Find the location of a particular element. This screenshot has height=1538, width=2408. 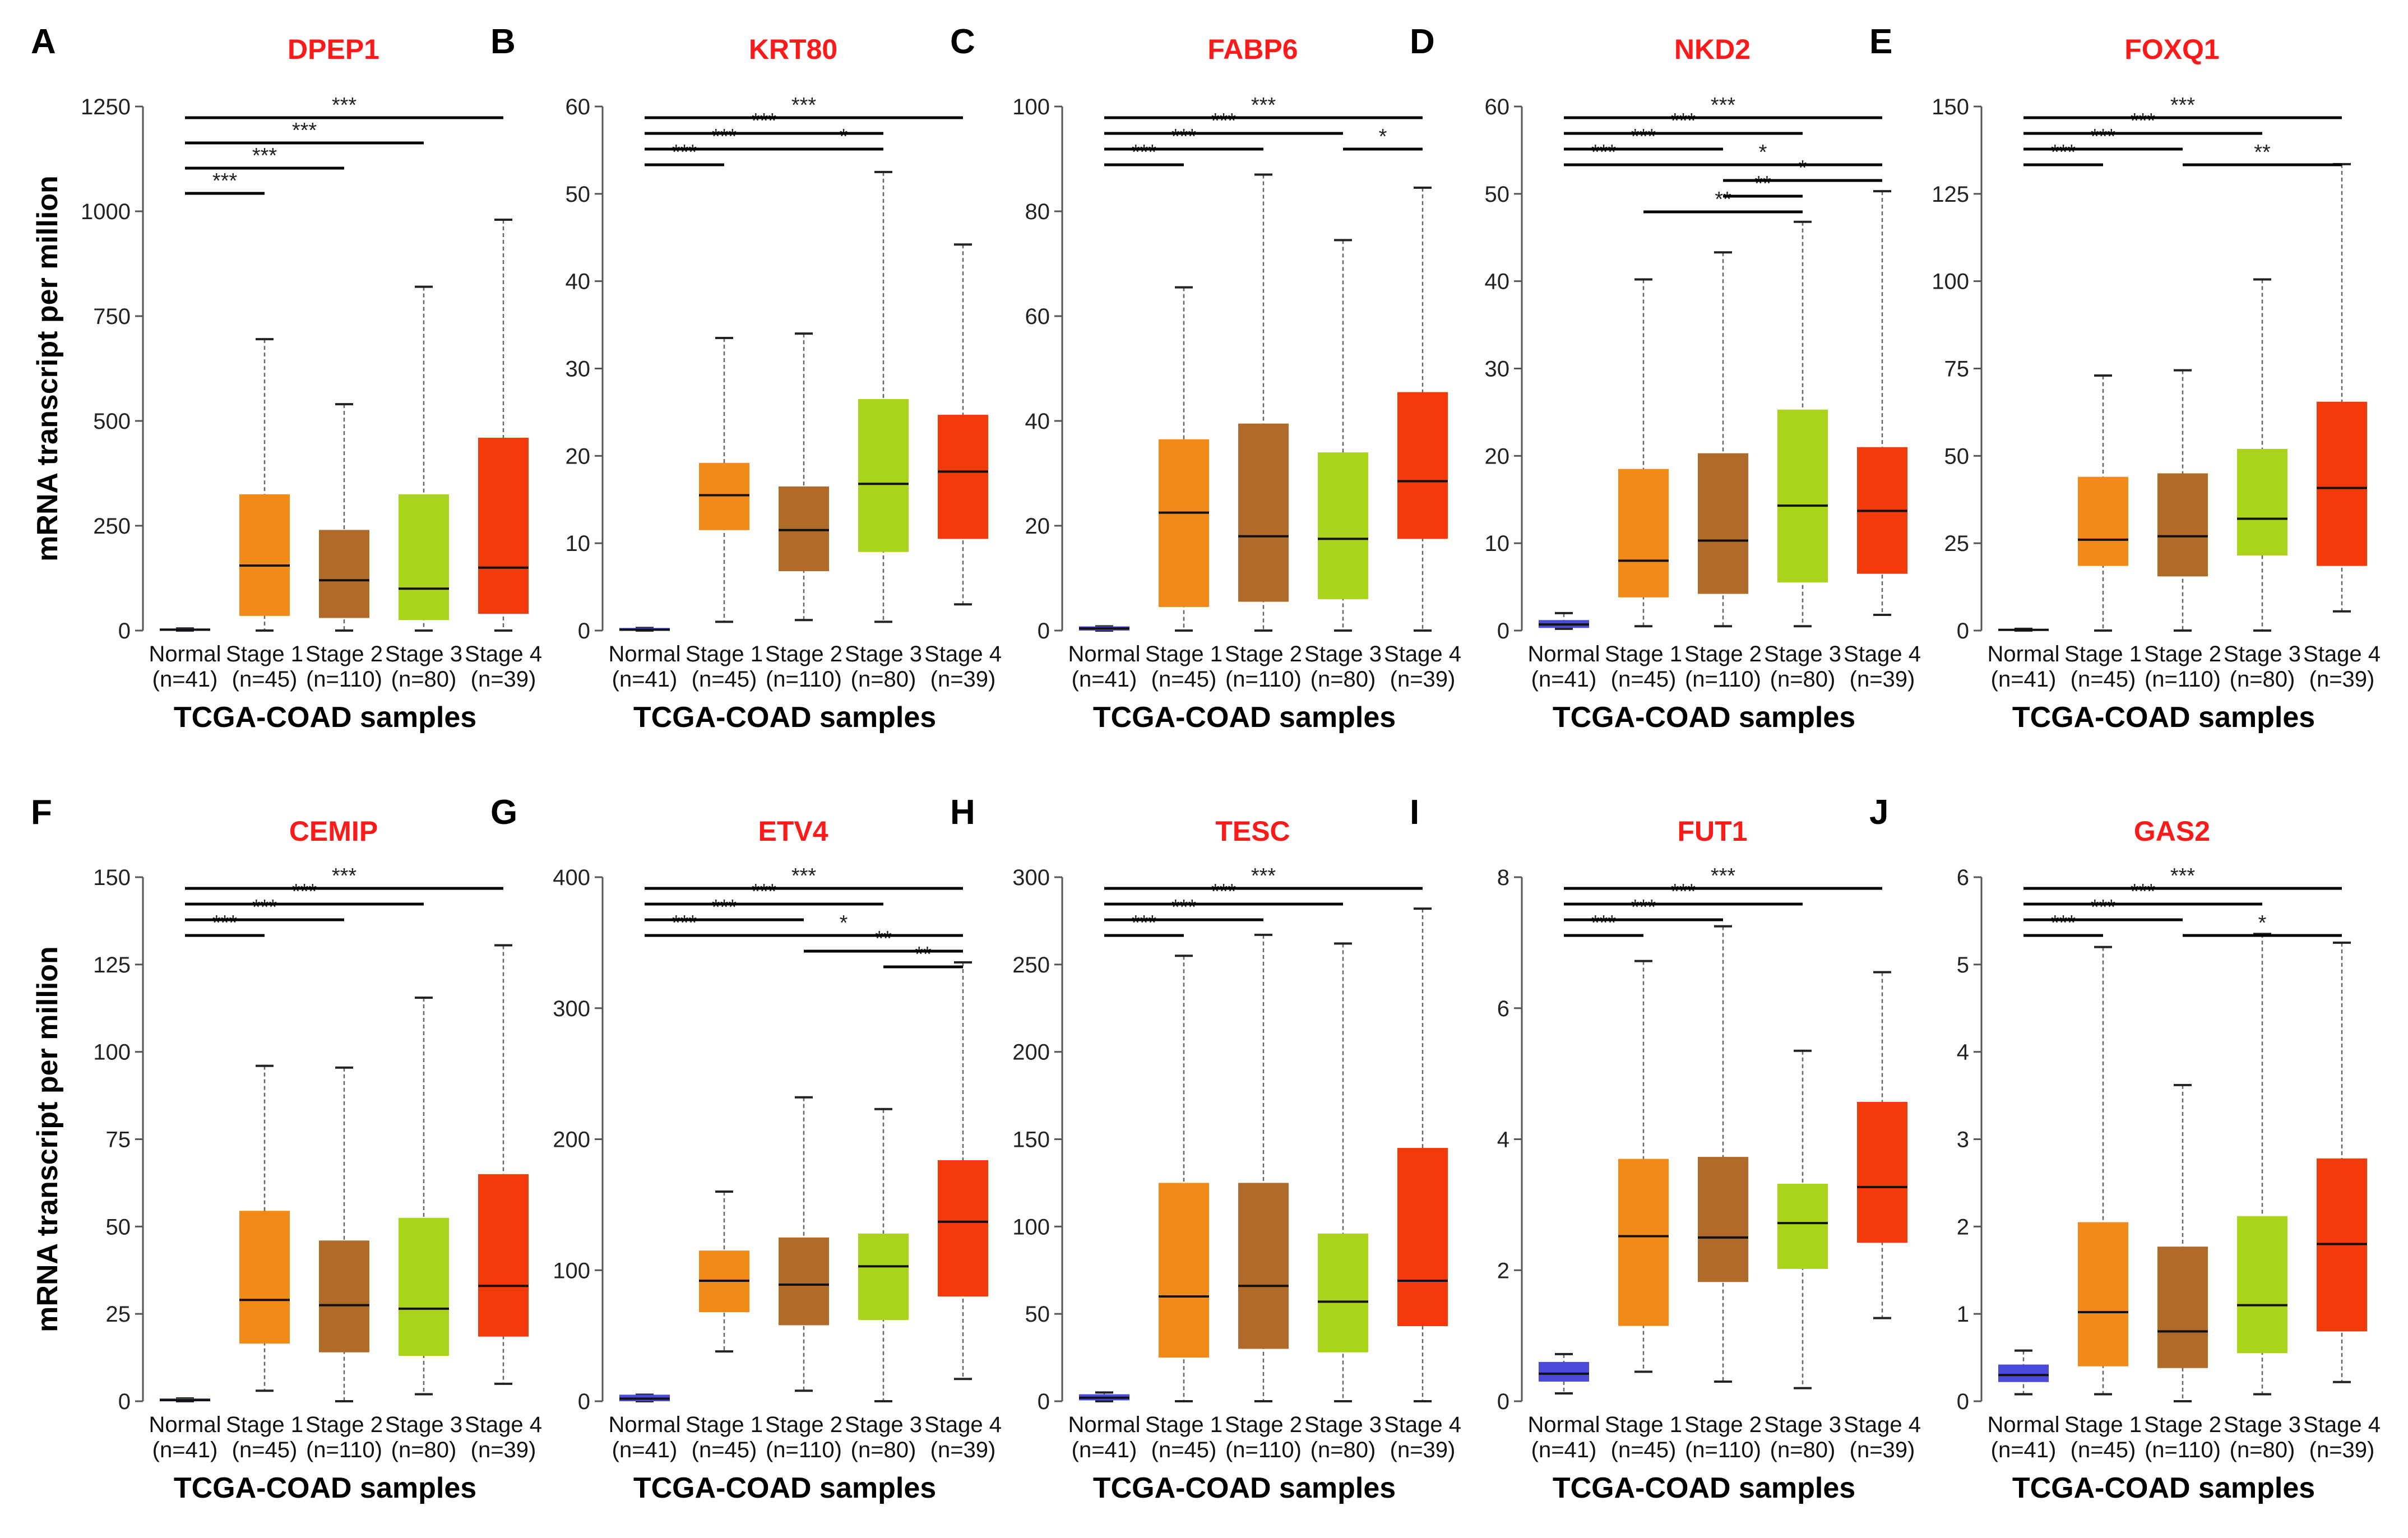

y-tick-label: 75 is located at coordinates (1957, 370).